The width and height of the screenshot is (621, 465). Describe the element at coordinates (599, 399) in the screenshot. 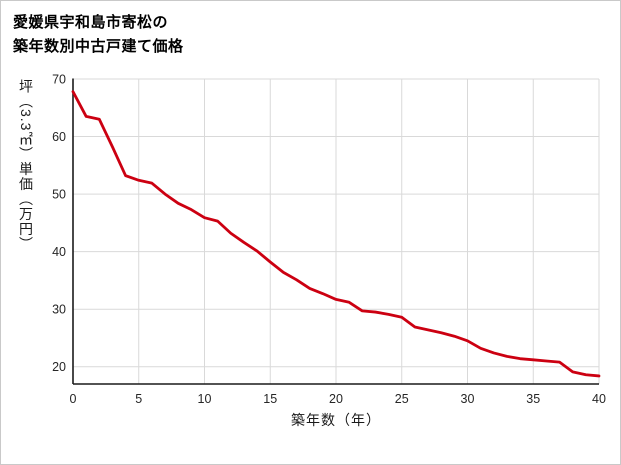

I see `x-tick-label: 40` at that location.